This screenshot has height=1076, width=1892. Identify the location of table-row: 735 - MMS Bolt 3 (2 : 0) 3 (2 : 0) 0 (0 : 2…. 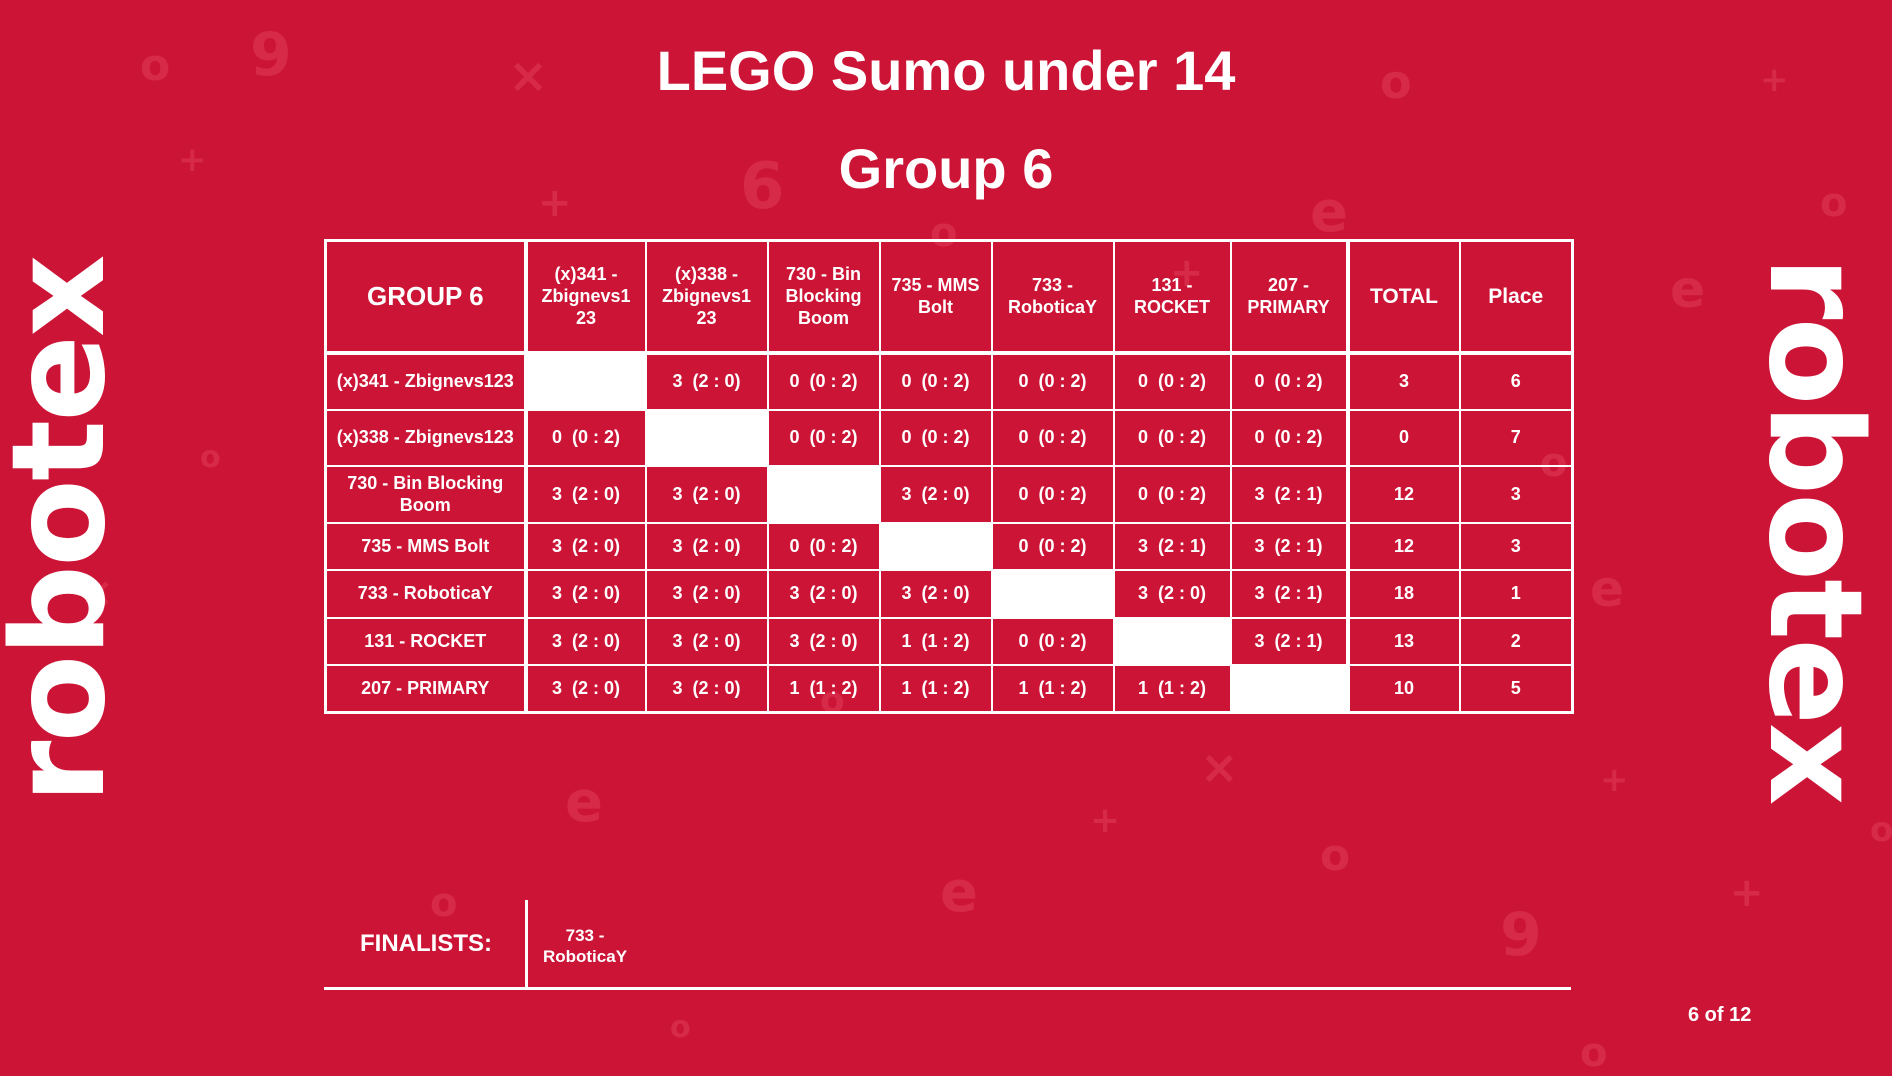
(949, 546).